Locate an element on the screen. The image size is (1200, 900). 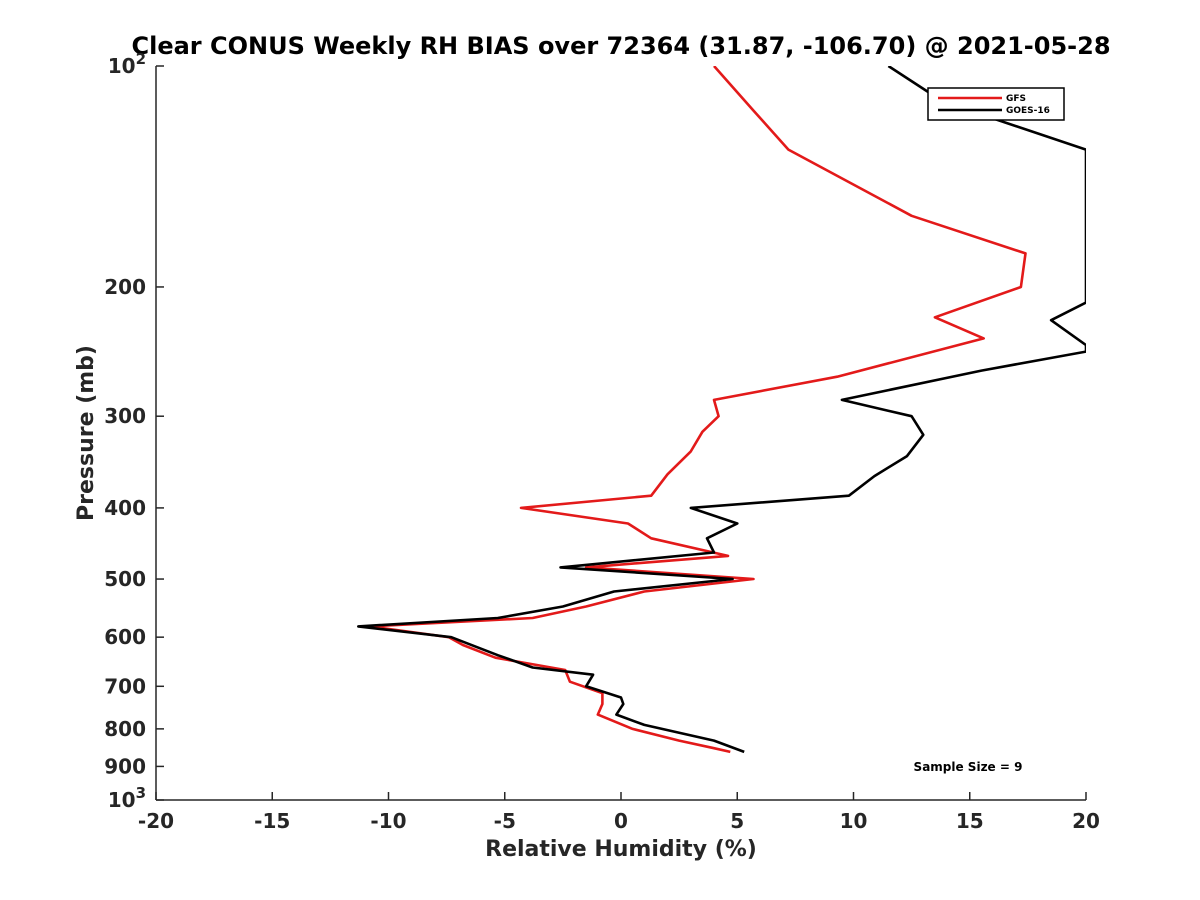
legend: GFS GOES-16 is located at coordinates (996, 104).